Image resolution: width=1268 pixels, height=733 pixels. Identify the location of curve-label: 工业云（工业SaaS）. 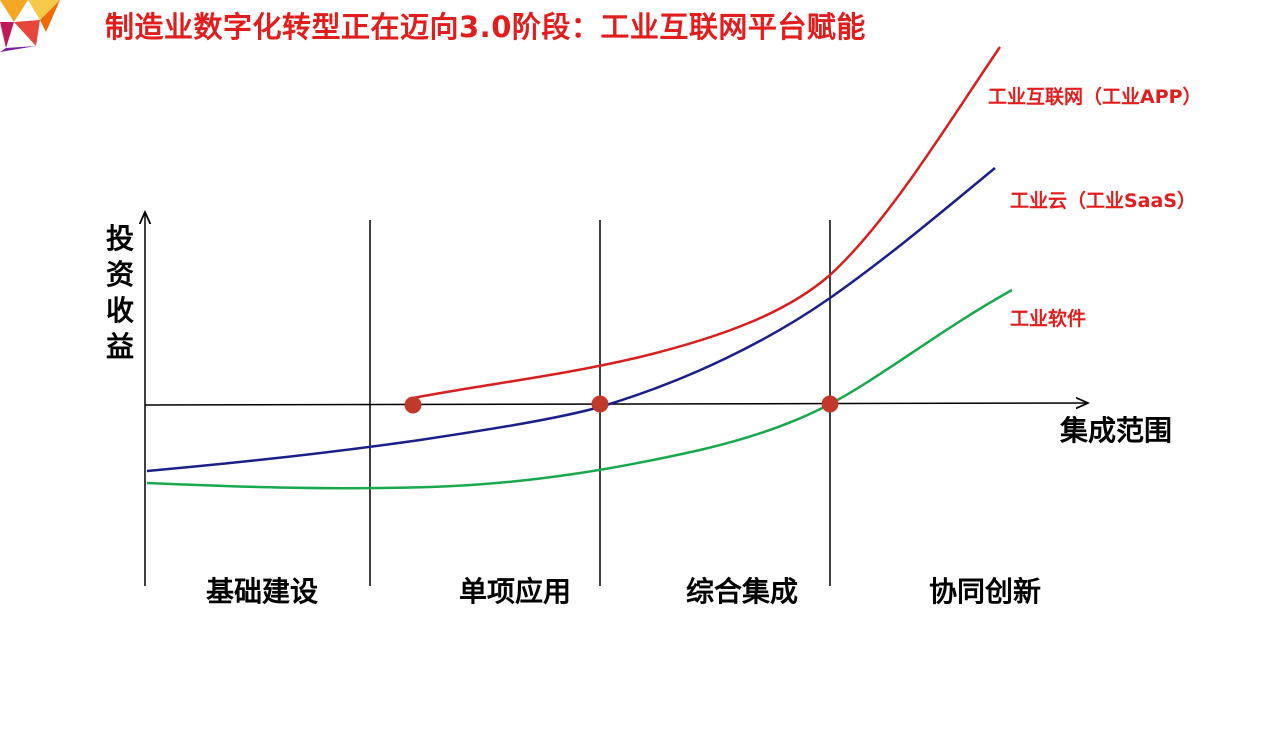
(1103, 200).